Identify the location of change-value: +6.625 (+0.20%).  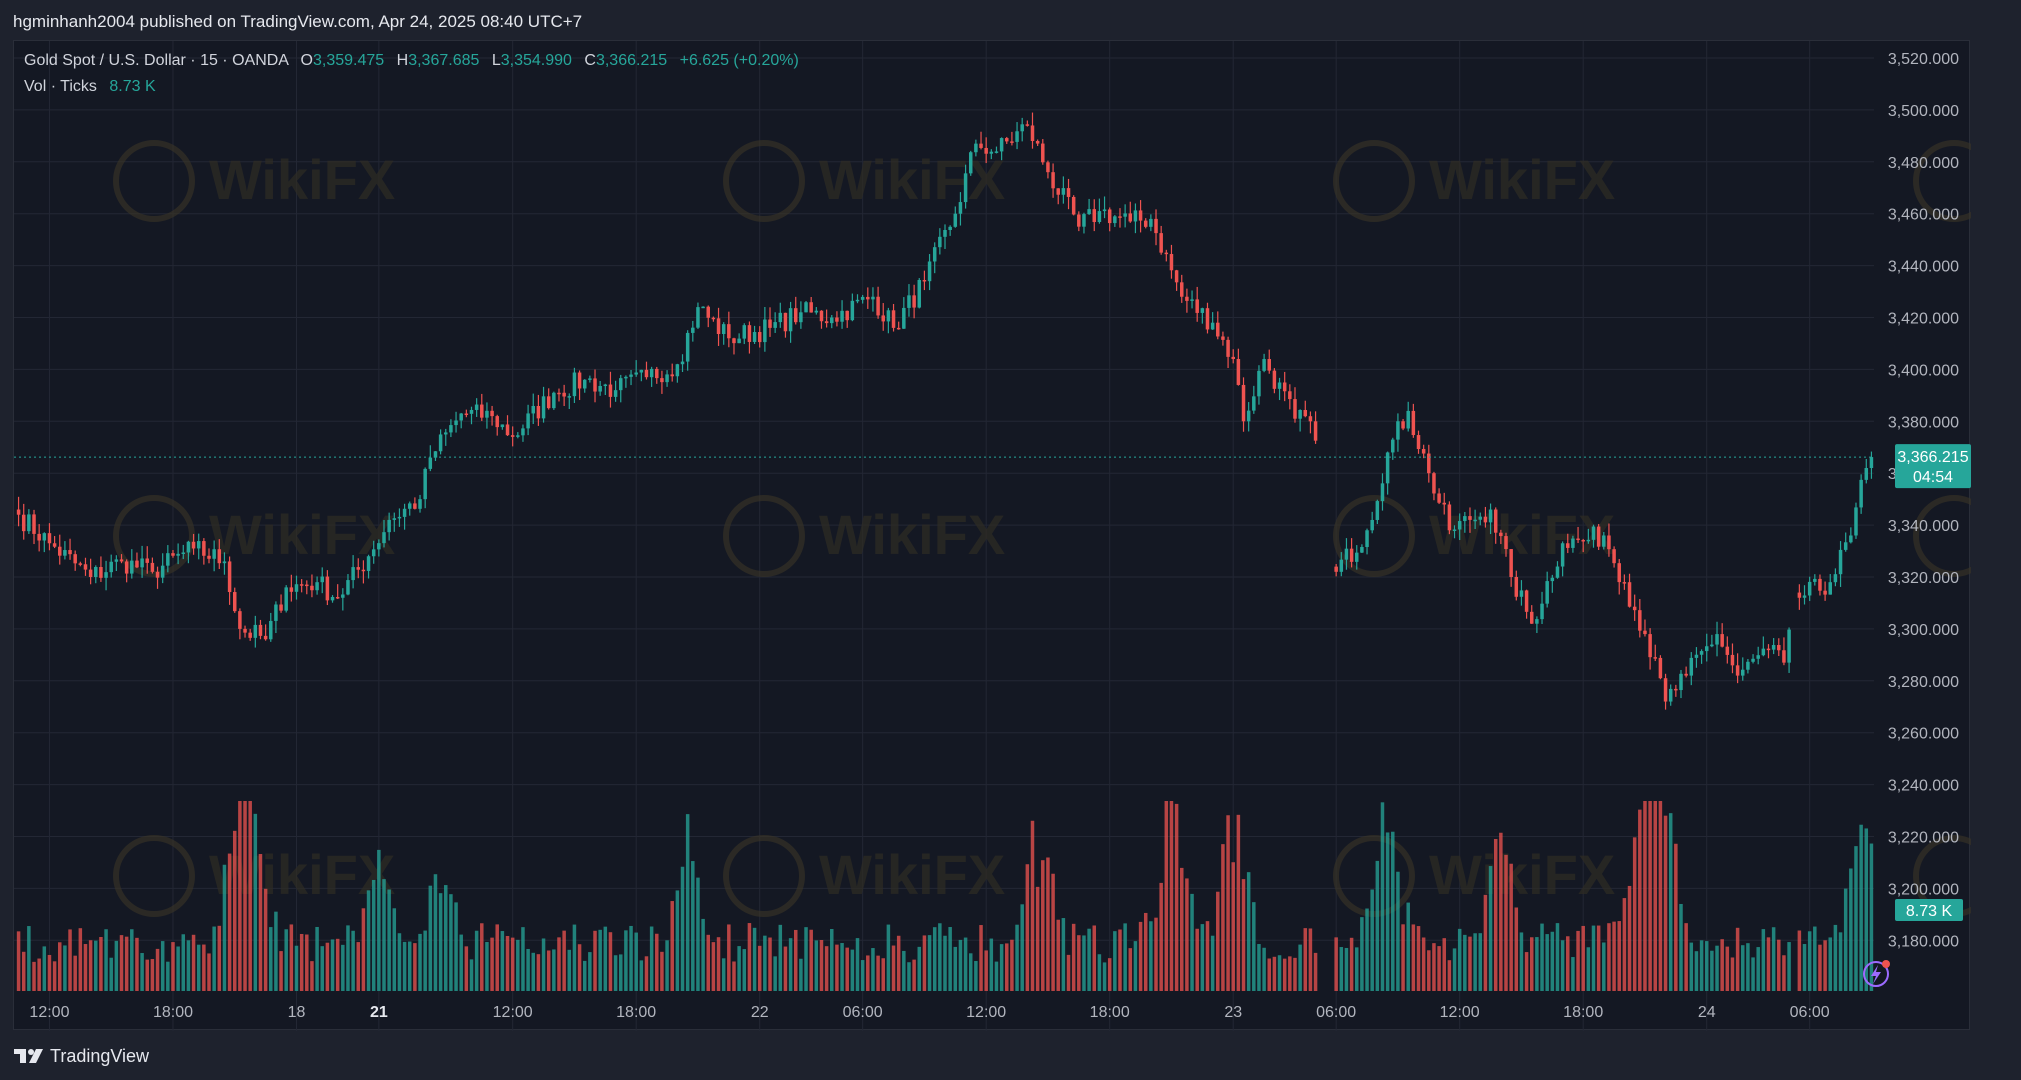
(739, 60).